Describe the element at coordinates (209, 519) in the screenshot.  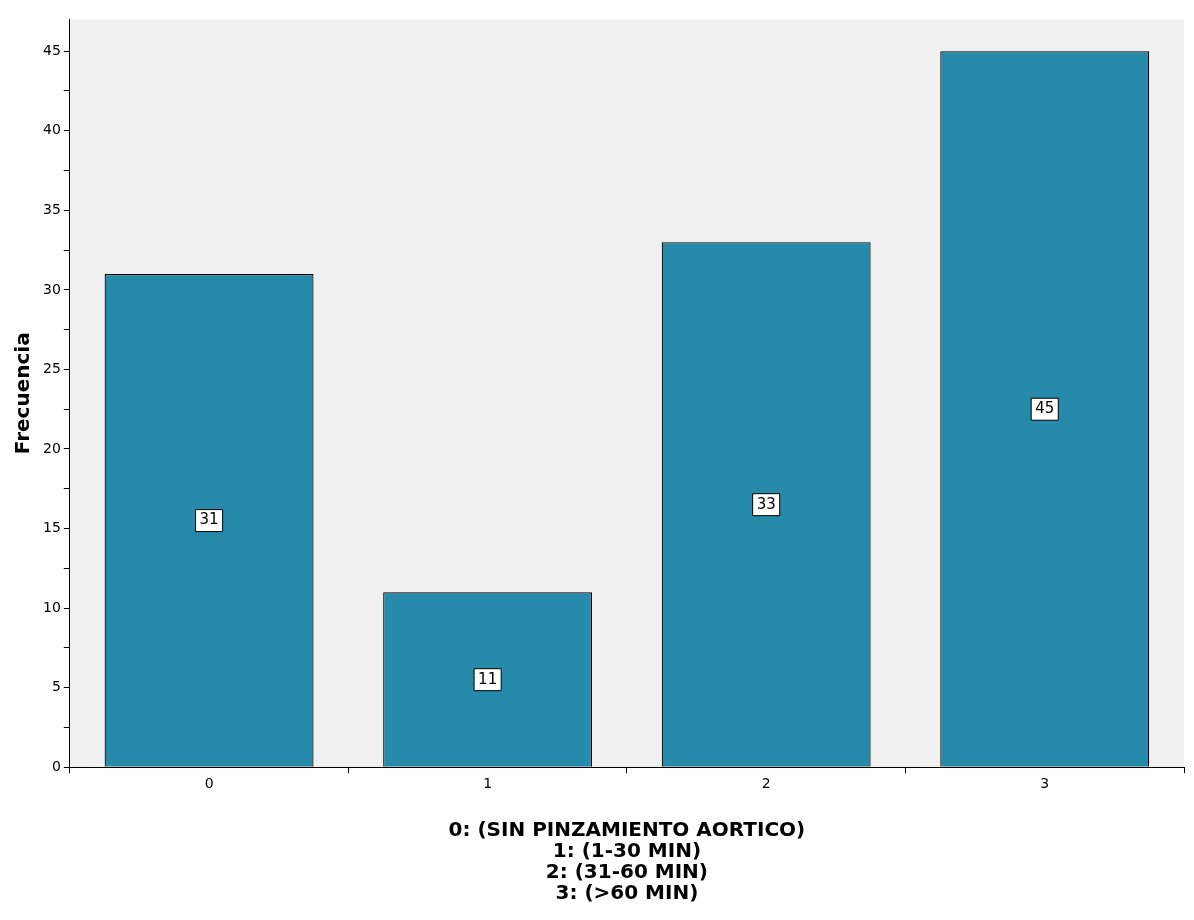
I see `data-label: 31` at that location.